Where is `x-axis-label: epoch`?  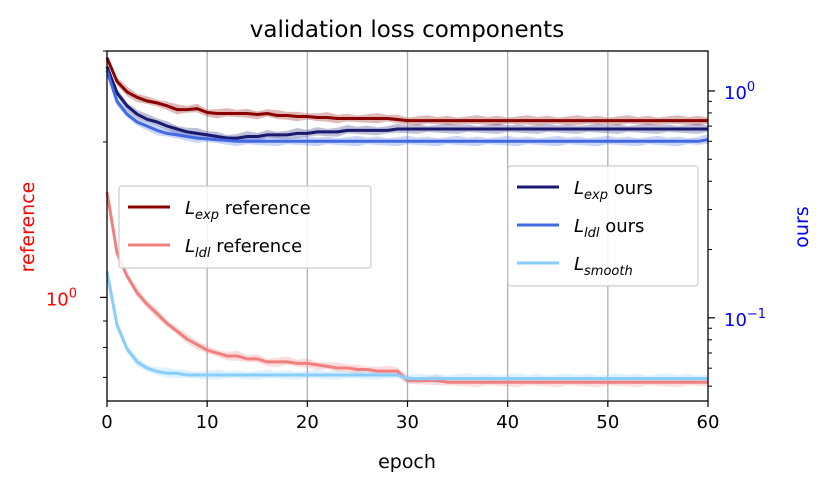 x-axis-label: epoch is located at coordinates (407, 462).